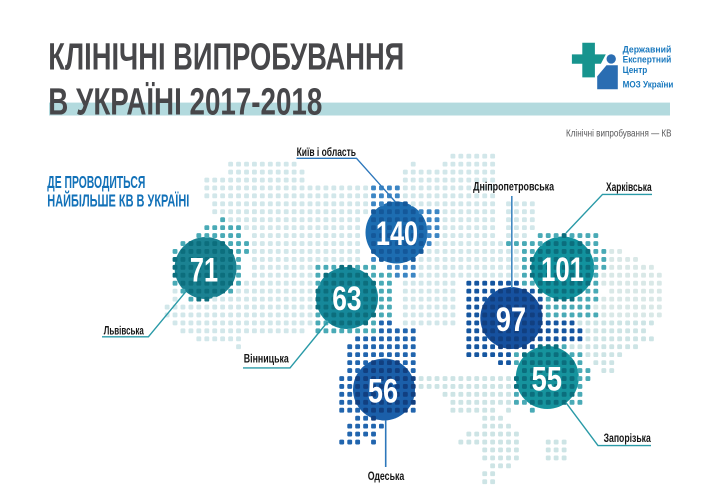 This screenshot has width=713, height=504. What do you see at coordinates (185, 102) in the screenshot?
I see `svg-text: В УКРАЇНІ 2017-2018` at bounding box center [185, 102].